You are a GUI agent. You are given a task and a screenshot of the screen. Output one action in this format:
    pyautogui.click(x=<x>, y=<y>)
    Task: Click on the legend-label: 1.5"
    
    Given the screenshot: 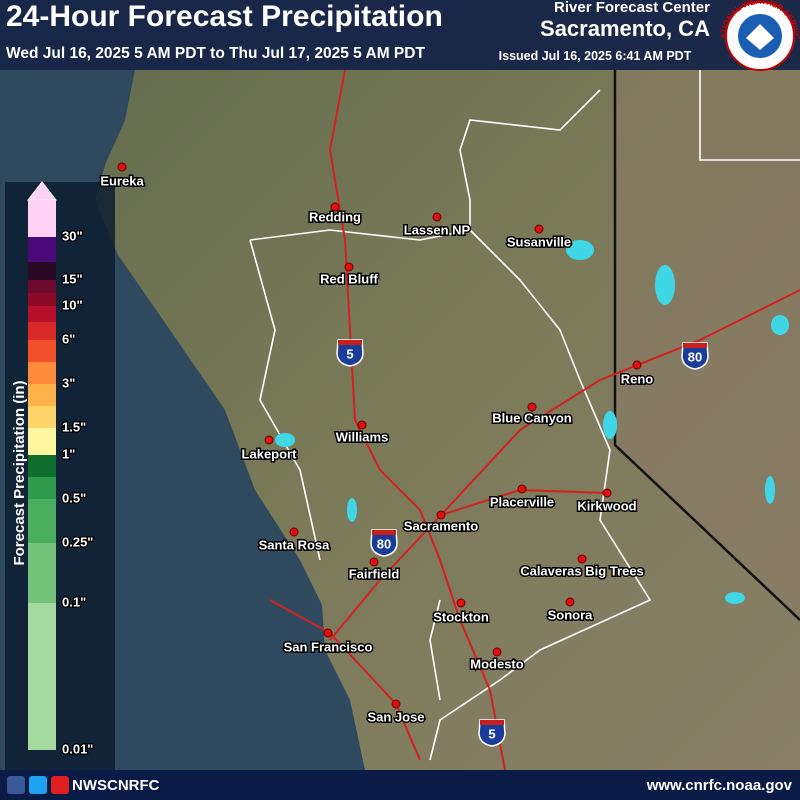 What is the action you would take?
    pyautogui.click(x=74, y=426)
    